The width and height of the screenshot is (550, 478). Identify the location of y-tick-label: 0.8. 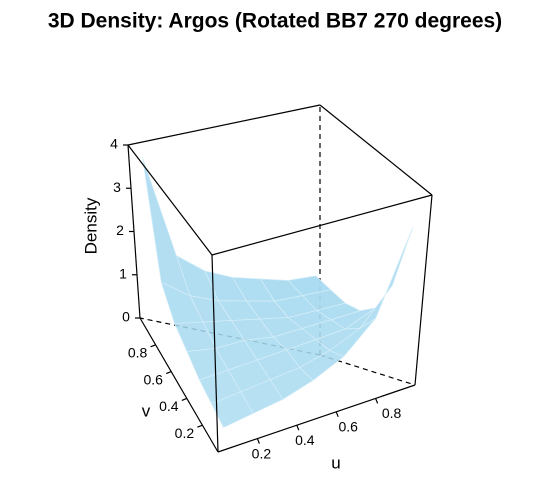
(138, 353).